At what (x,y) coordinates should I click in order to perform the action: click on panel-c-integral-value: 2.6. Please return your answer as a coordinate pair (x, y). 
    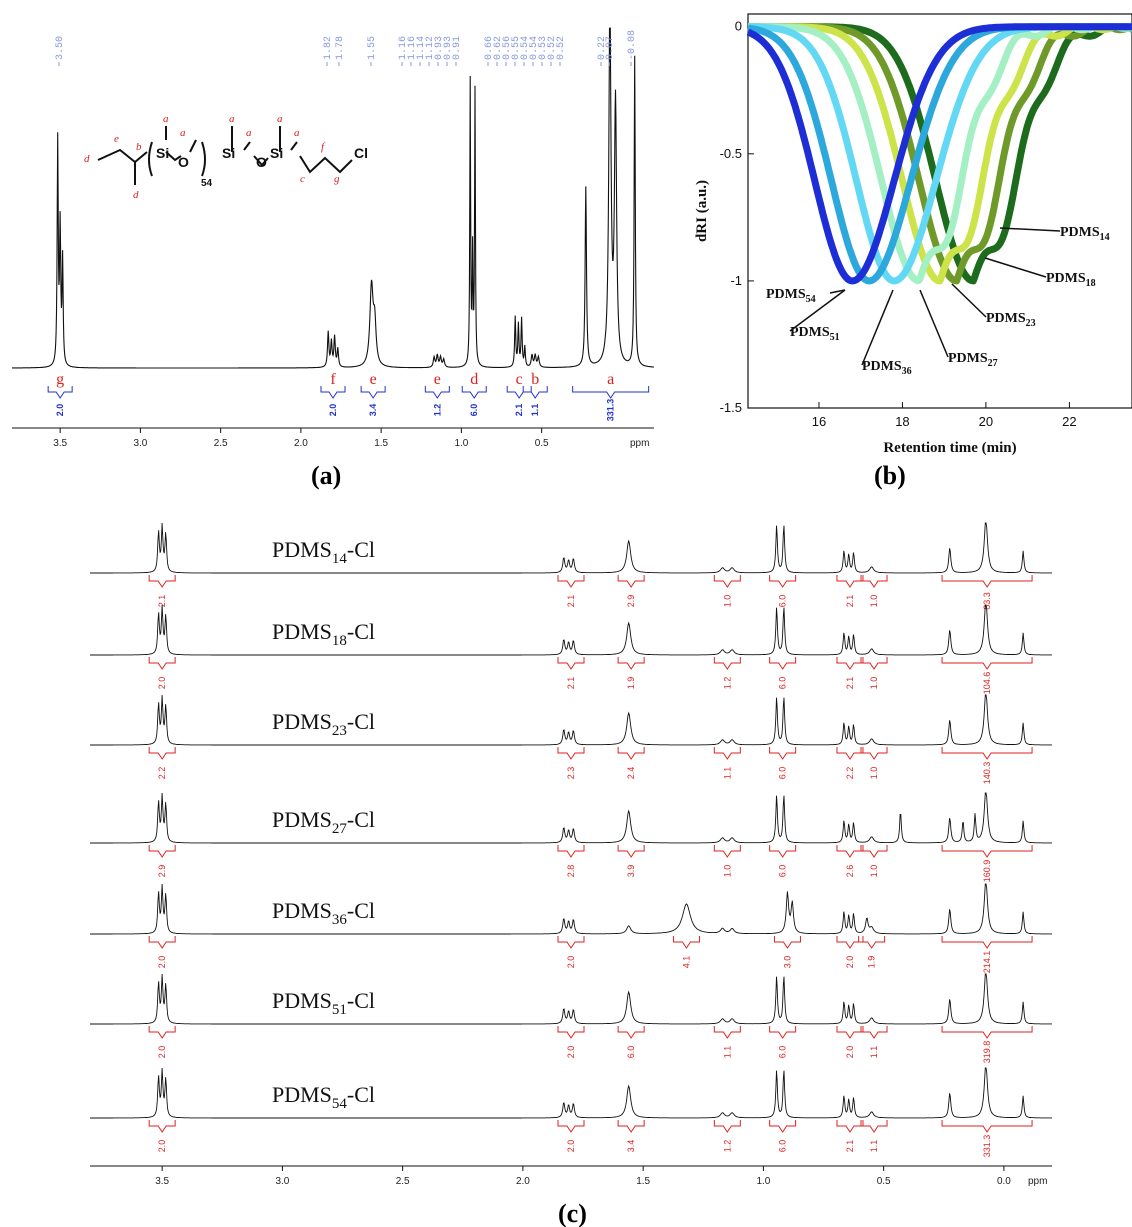
    Looking at the image, I should click on (850, 871).